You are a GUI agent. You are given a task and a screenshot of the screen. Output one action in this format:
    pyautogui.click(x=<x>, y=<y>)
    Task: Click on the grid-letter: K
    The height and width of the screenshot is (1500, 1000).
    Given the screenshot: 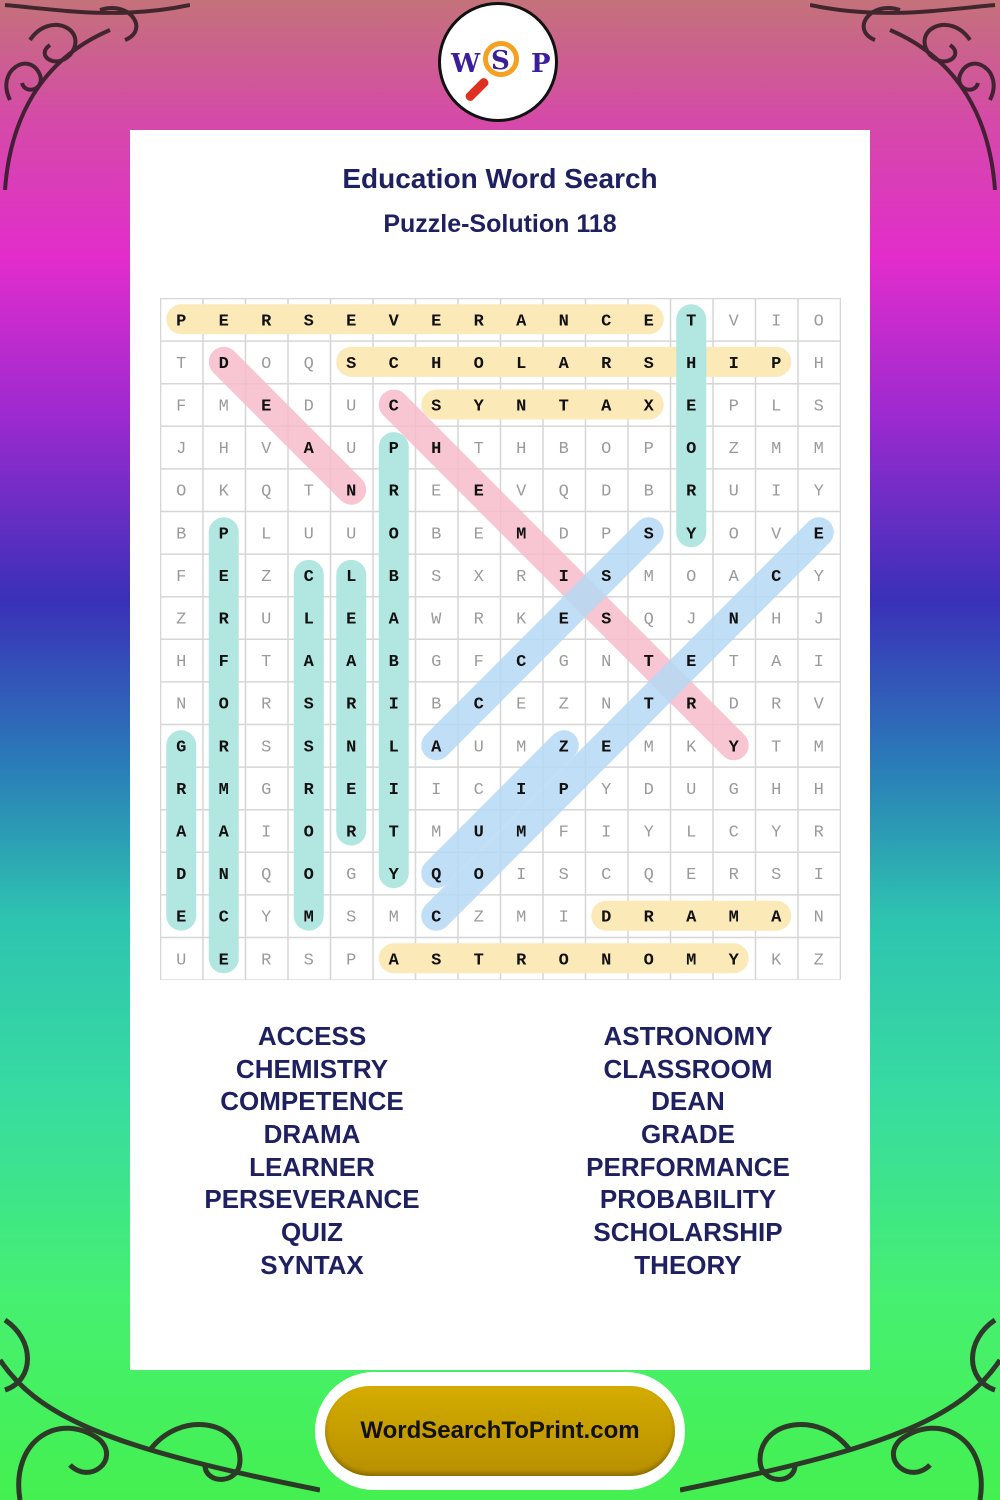 What is the action you would take?
    pyautogui.click(x=224, y=492)
    